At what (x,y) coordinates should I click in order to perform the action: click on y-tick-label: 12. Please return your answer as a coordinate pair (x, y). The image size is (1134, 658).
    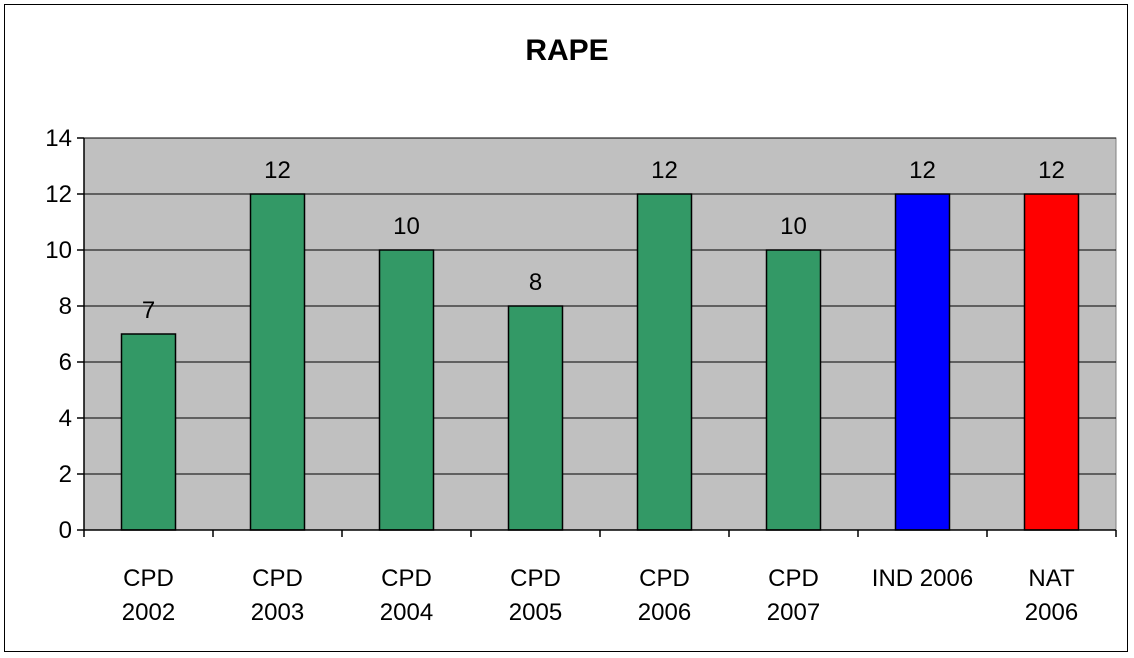
    Looking at the image, I should click on (58, 194).